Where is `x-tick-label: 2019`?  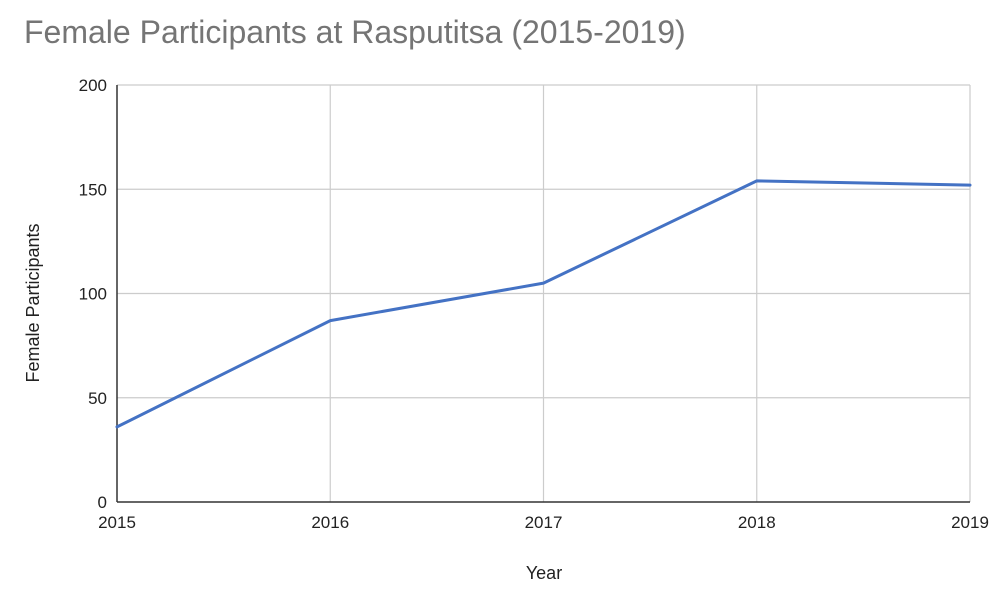
x-tick-label: 2019 is located at coordinates (970, 522).